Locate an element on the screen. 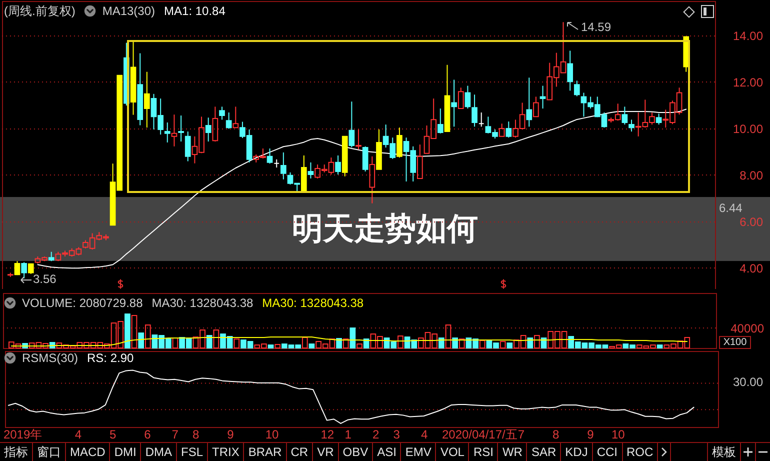 Image resolution: width=770 pixels, height=461 pixels. text: 指标 is located at coordinates (16, 452).